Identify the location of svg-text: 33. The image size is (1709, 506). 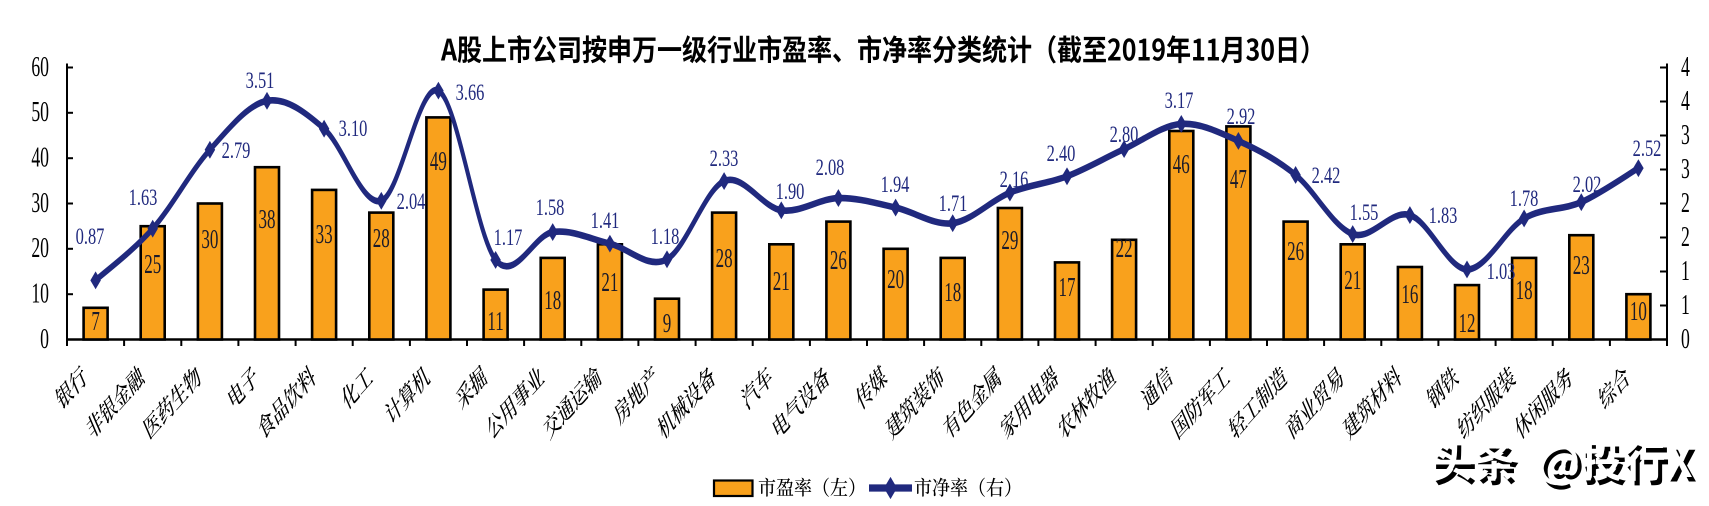
(324, 234).